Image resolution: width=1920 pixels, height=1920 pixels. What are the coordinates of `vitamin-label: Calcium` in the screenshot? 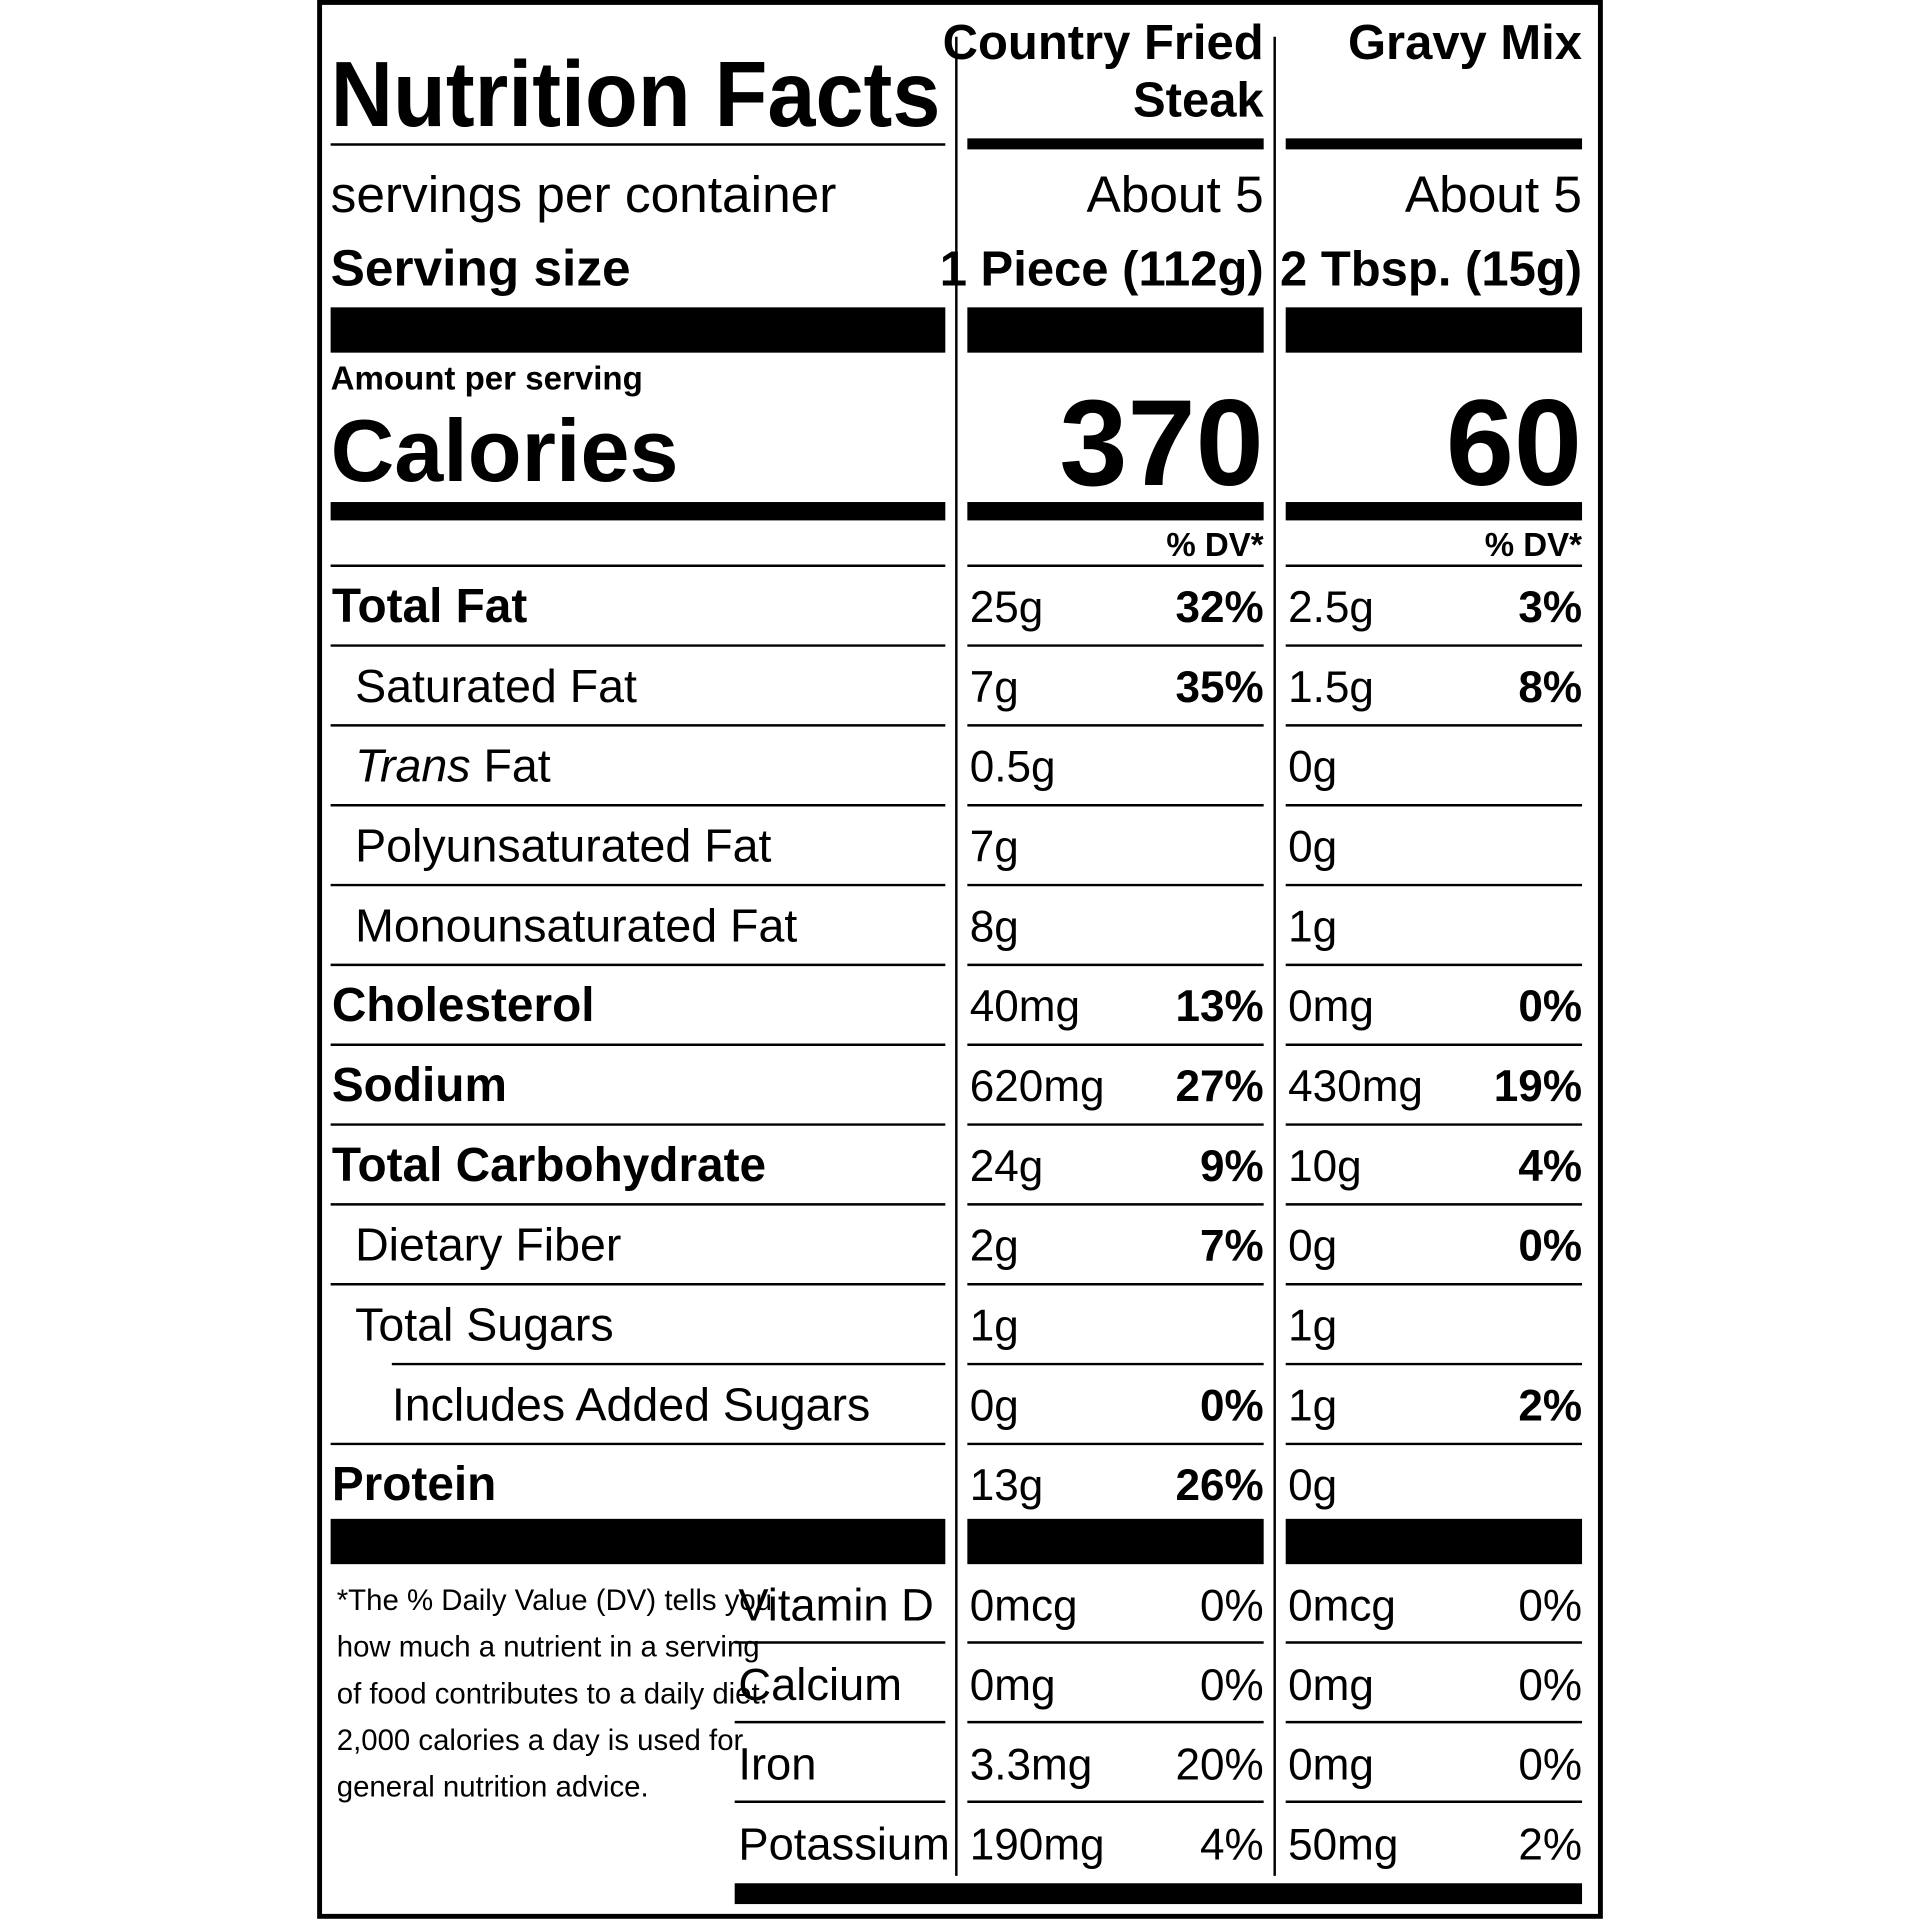 It's located at (820, 1684).